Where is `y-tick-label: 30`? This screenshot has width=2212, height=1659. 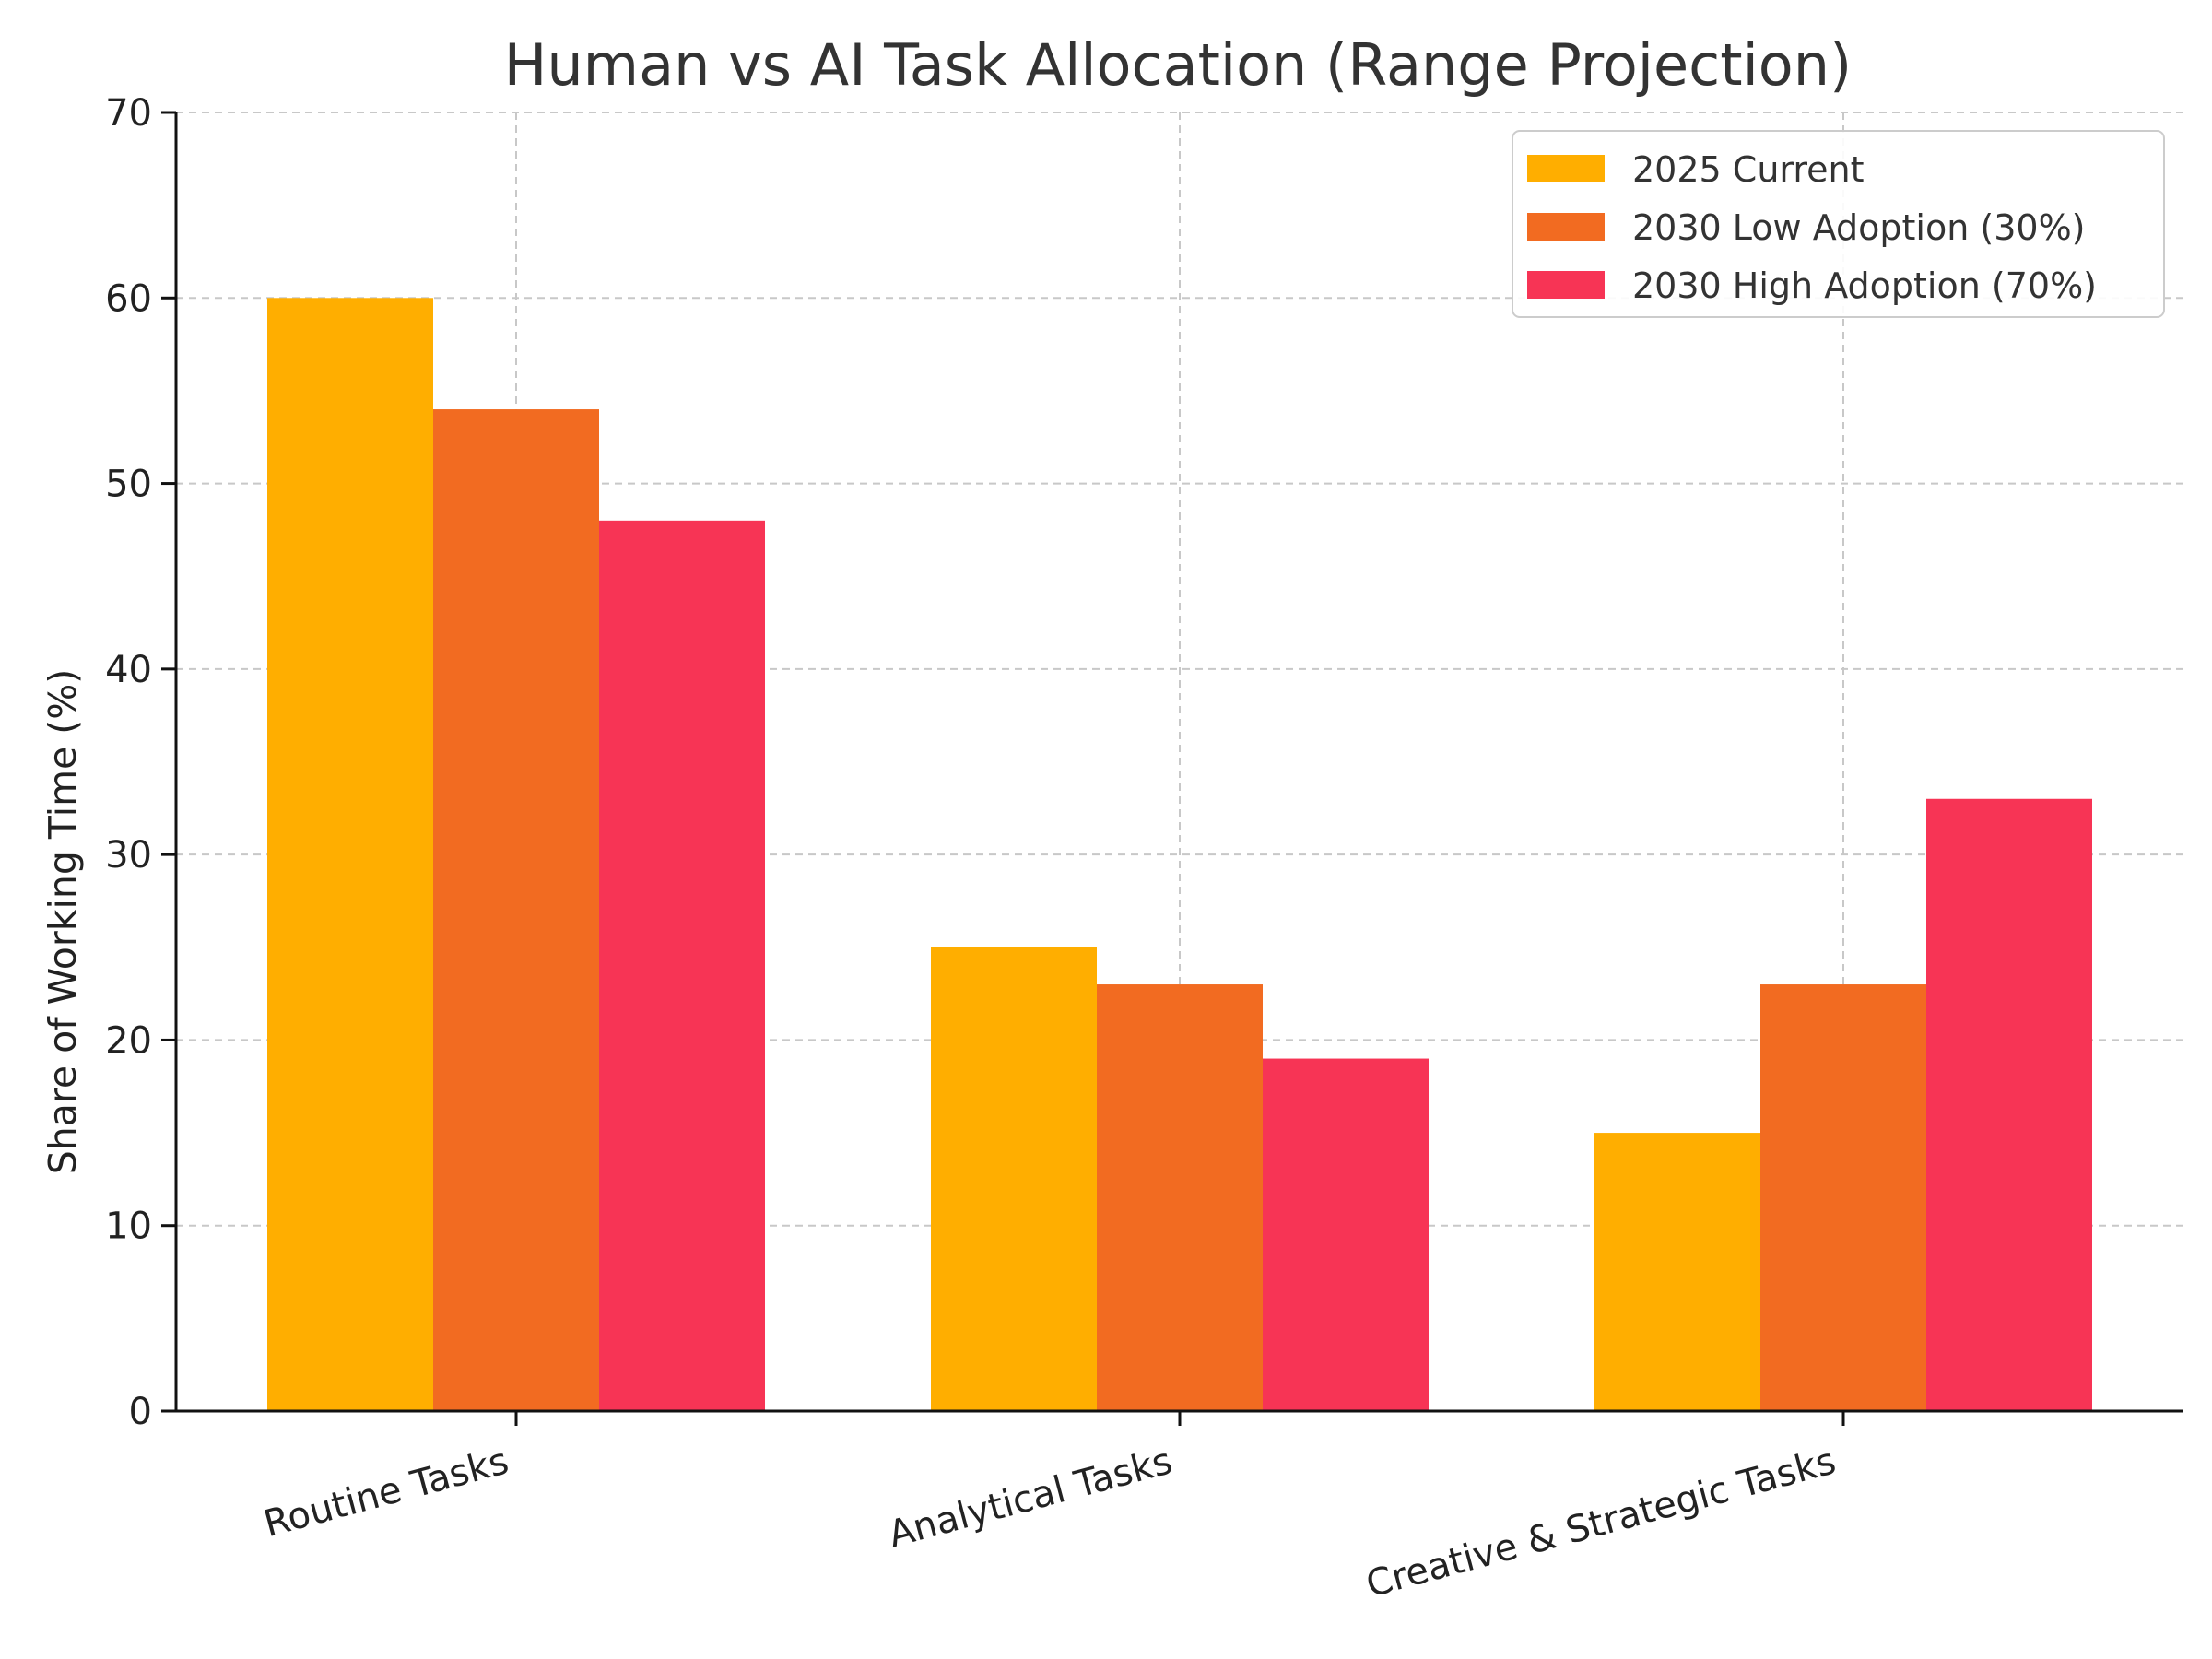
y-tick-label: 30 is located at coordinates (128, 855).